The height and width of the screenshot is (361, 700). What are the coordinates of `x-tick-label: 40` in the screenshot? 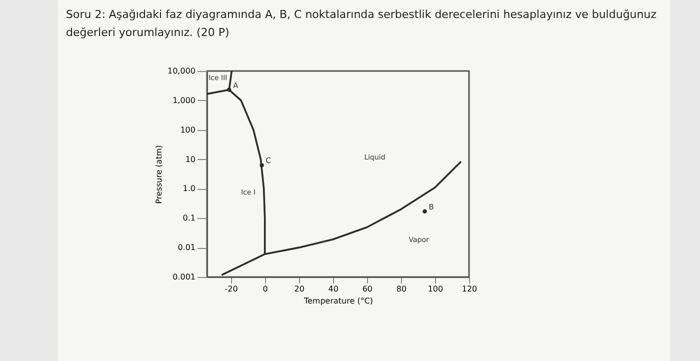 It's located at (333, 289).